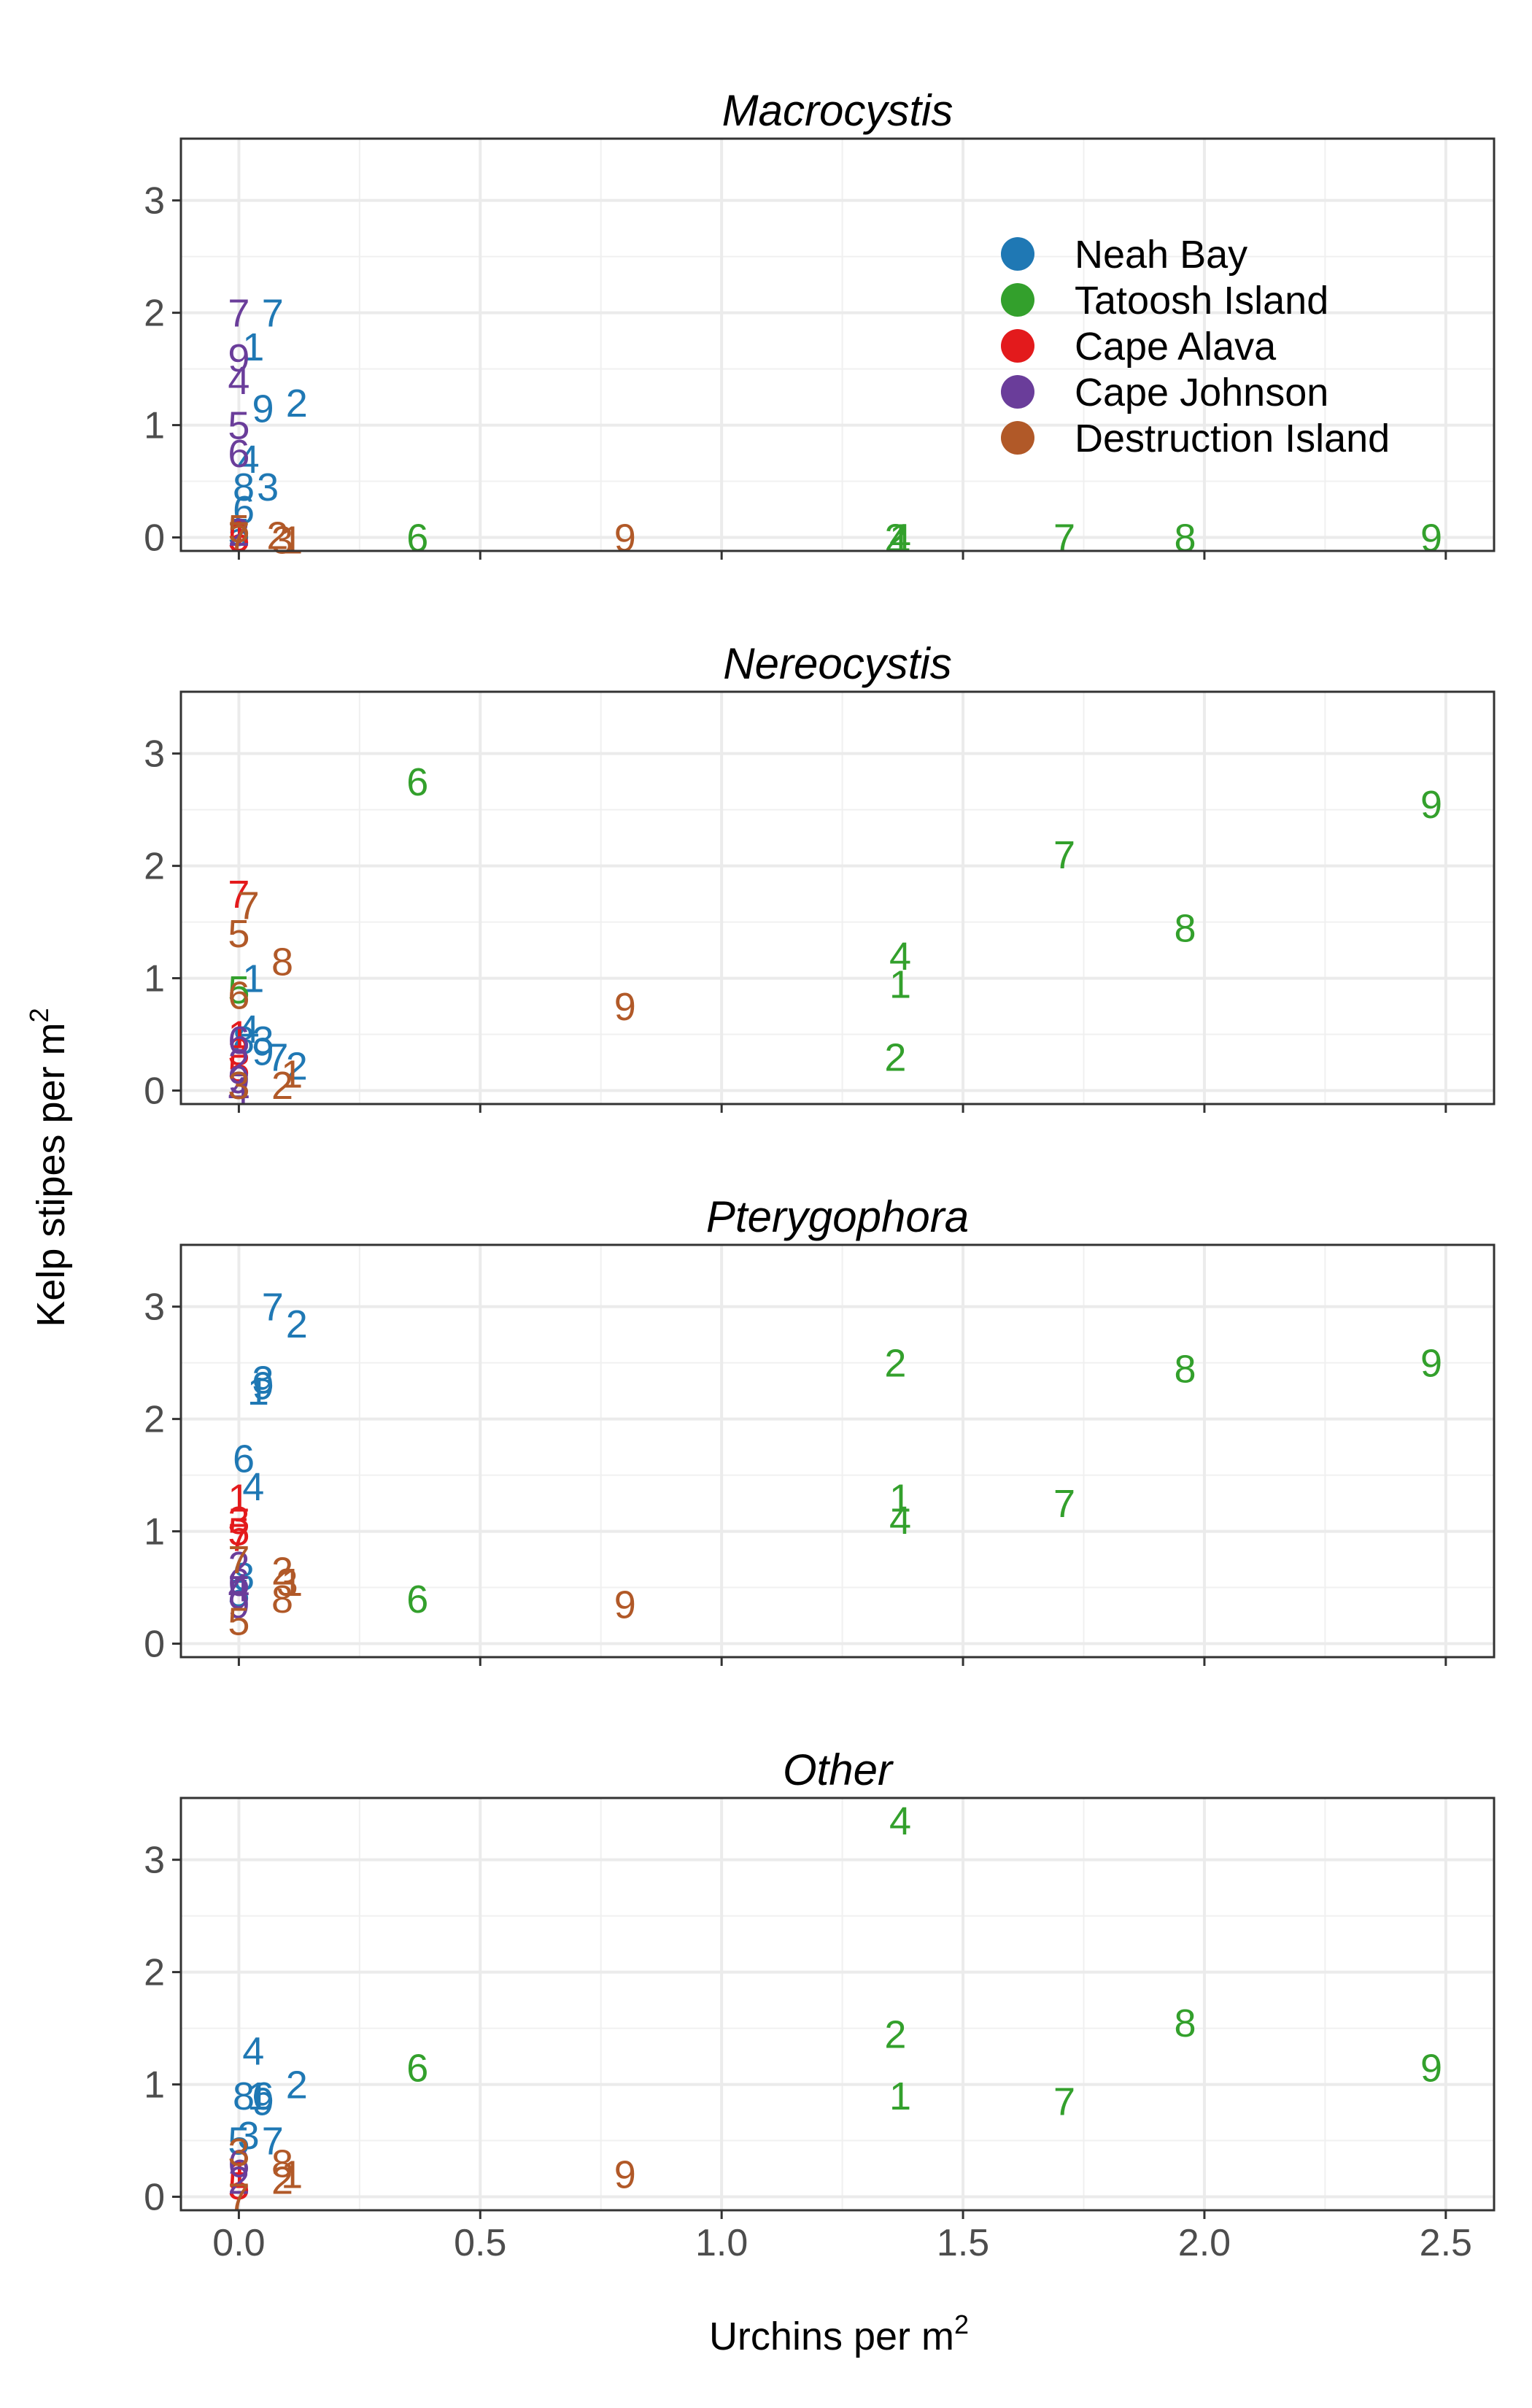 Image resolution: width=1532 pixels, height=2408 pixels. What do you see at coordinates (1176, 346) in the screenshot?
I see `legend-label: Cape Alava` at bounding box center [1176, 346].